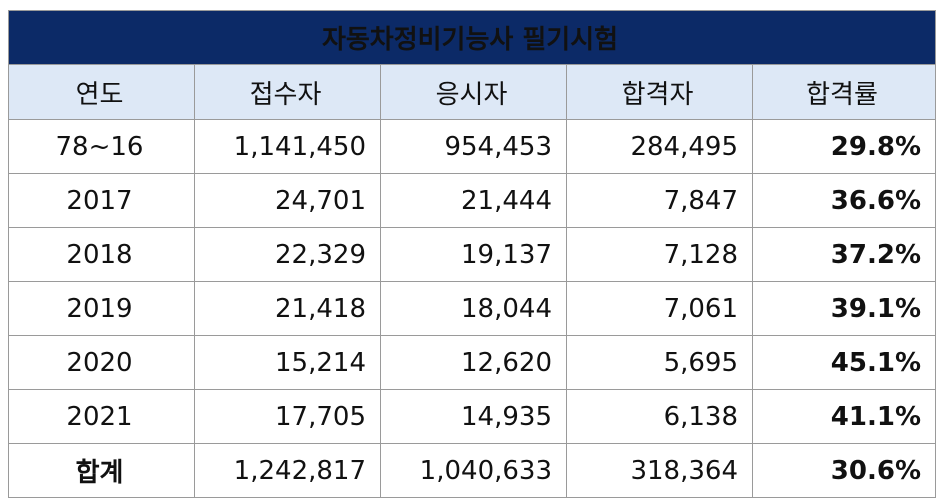  I want to click on cell-pass-rate: 45.1%, so click(844, 362).